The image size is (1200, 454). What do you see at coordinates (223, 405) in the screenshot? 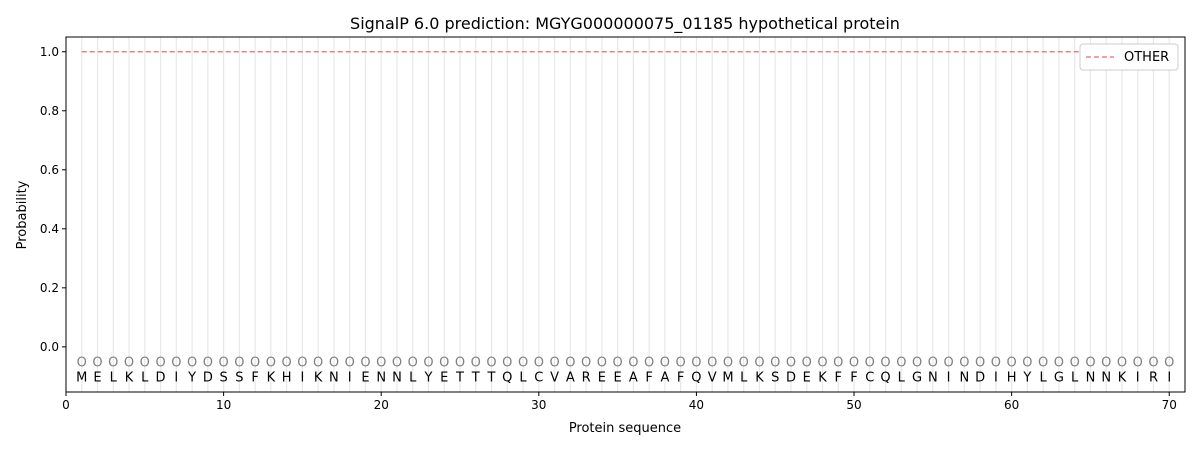
I see `x-tick-label: 10` at bounding box center [223, 405].